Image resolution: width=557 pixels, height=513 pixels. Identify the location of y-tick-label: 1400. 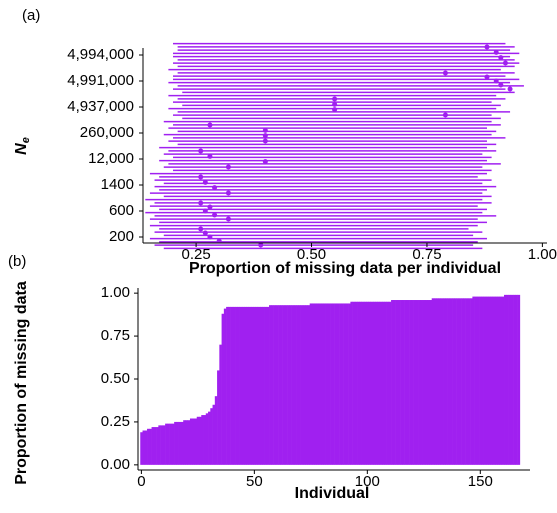
(117, 184).